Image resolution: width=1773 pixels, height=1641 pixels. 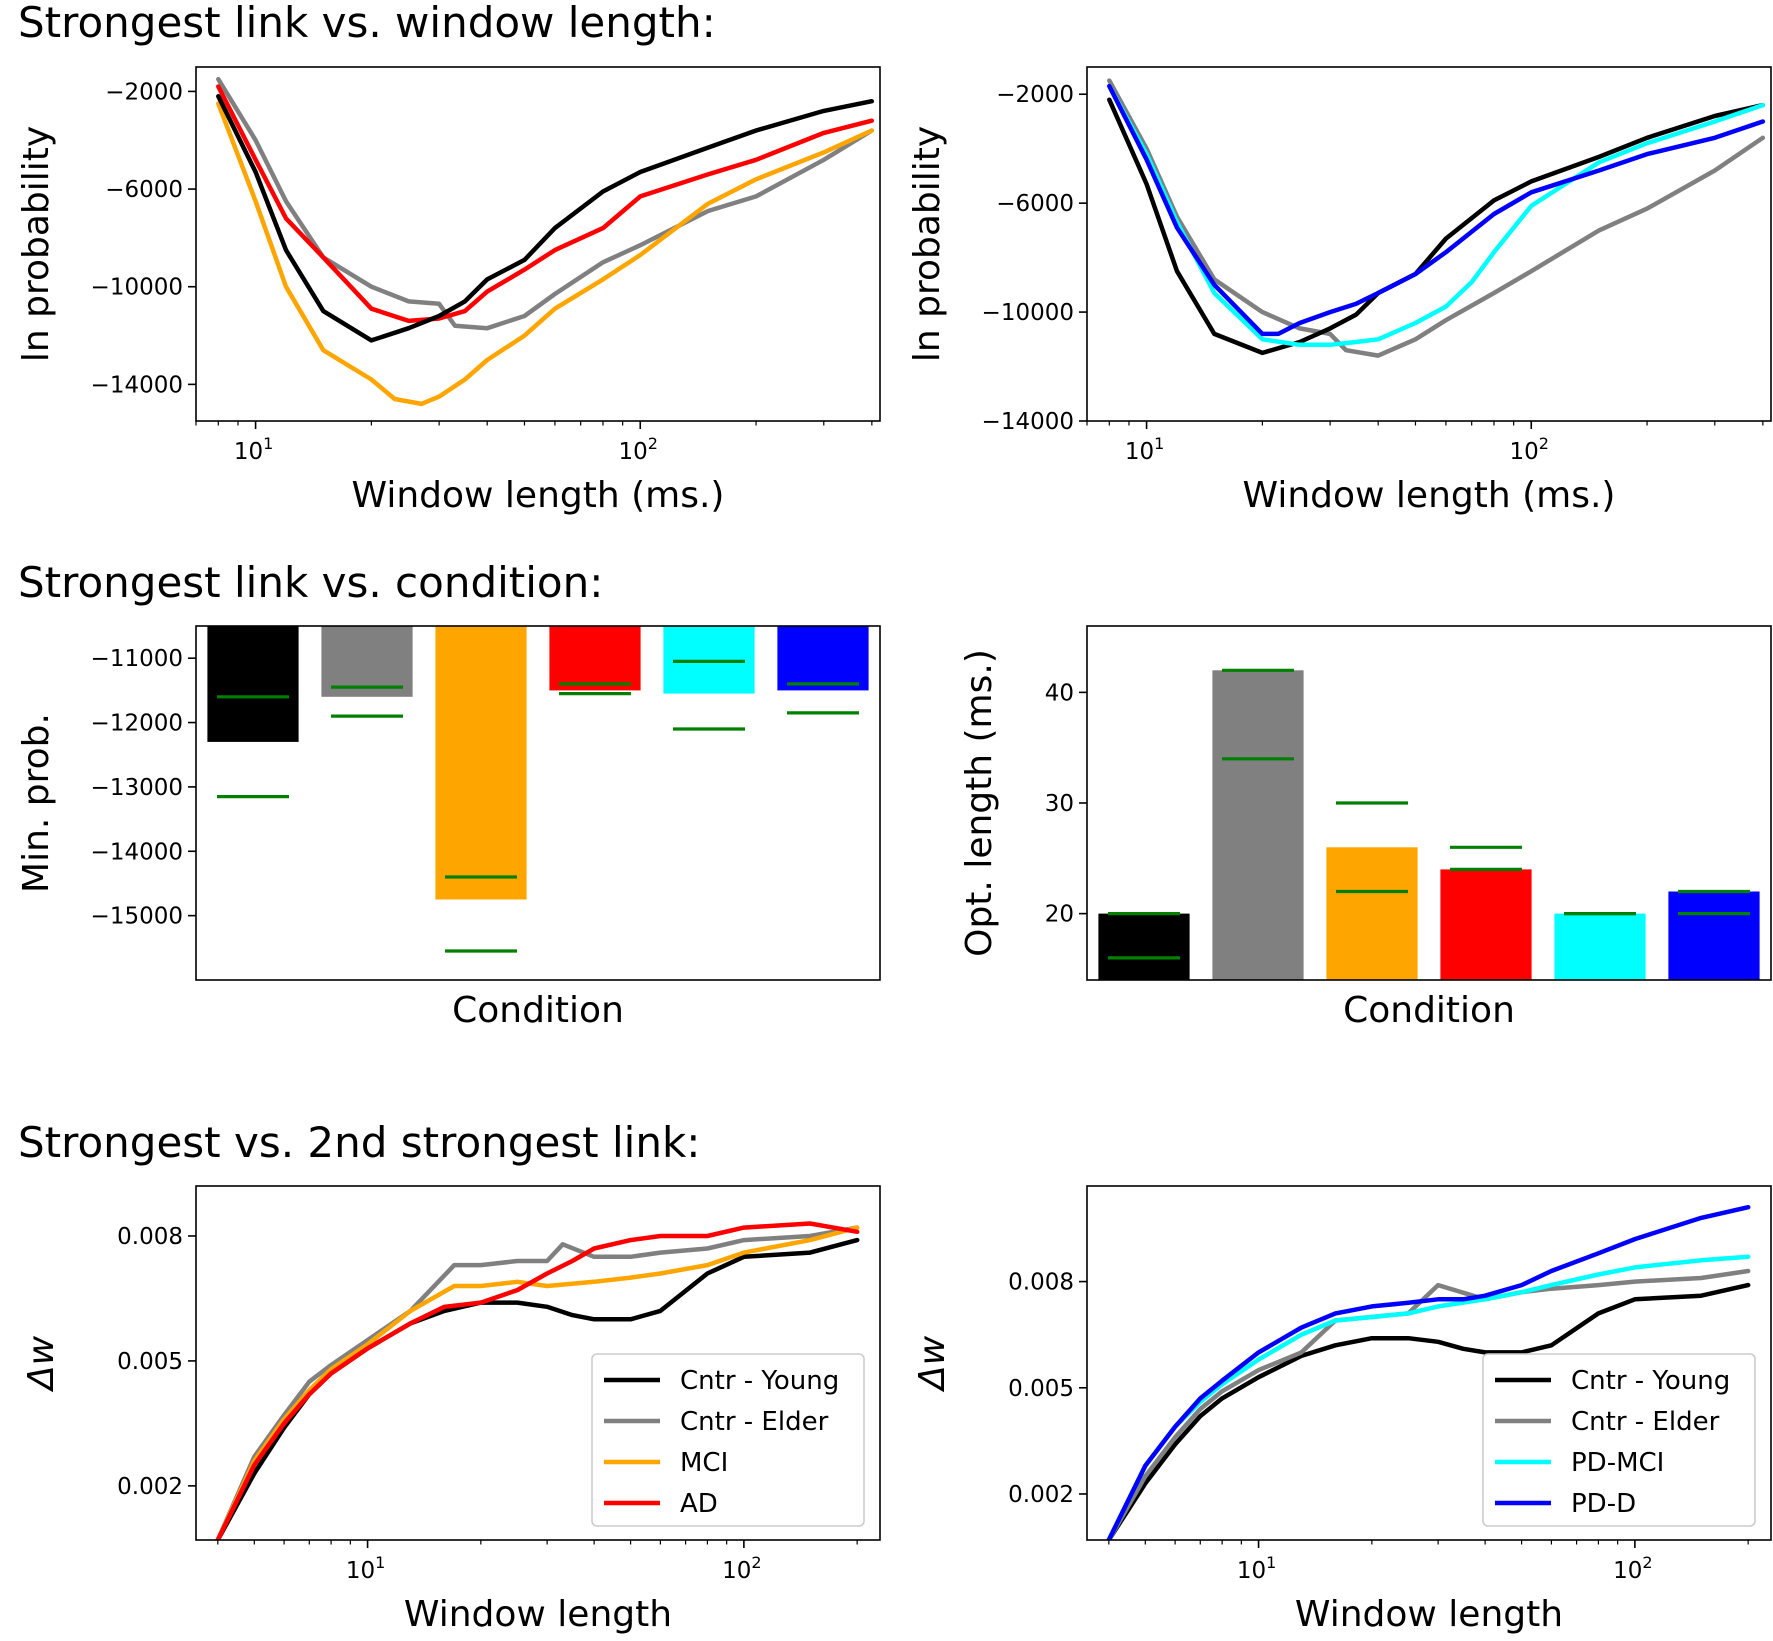 I want to click on y-tick-label: −13000, so click(x=137, y=788).